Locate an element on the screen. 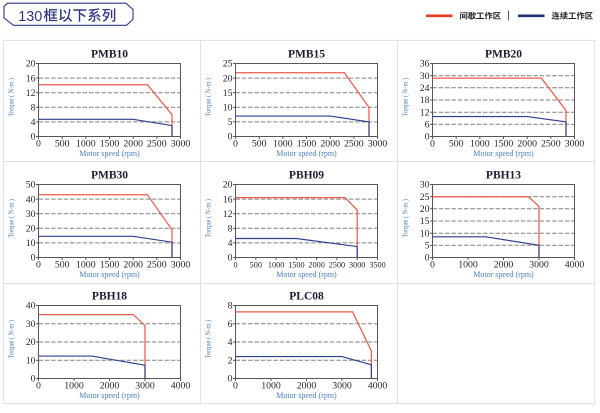 This screenshot has width=600, height=413. svg-text: 24 is located at coordinates (425, 88).